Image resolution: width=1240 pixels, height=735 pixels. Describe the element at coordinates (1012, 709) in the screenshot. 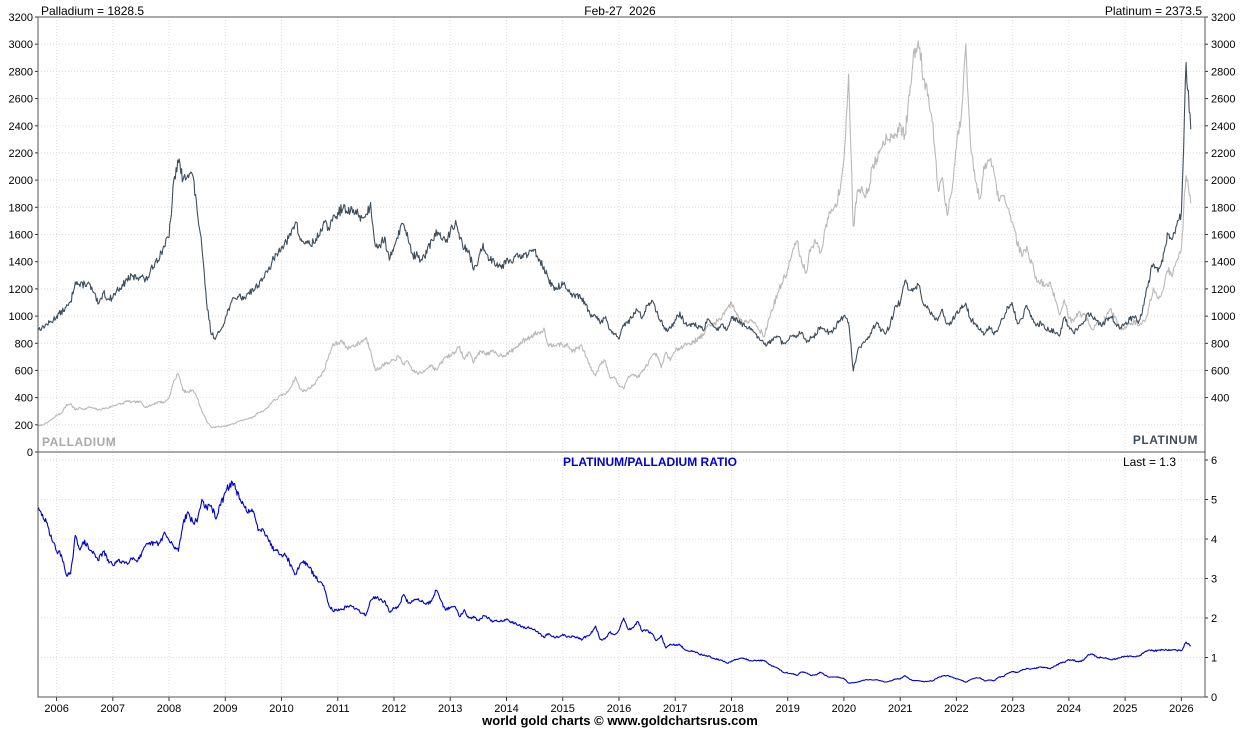

I see `svg-text: 2023` at that location.